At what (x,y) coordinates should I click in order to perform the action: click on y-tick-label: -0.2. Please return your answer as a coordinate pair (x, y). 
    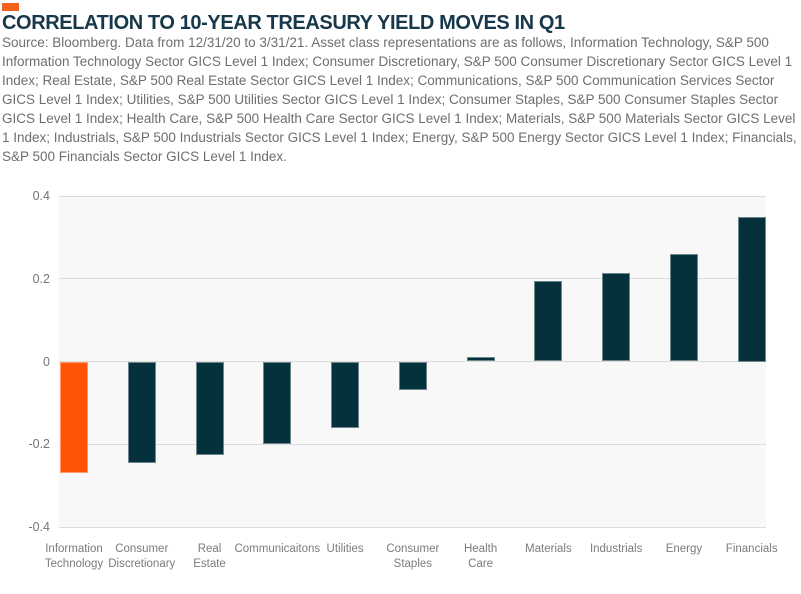
    Looking at the image, I should click on (39, 444).